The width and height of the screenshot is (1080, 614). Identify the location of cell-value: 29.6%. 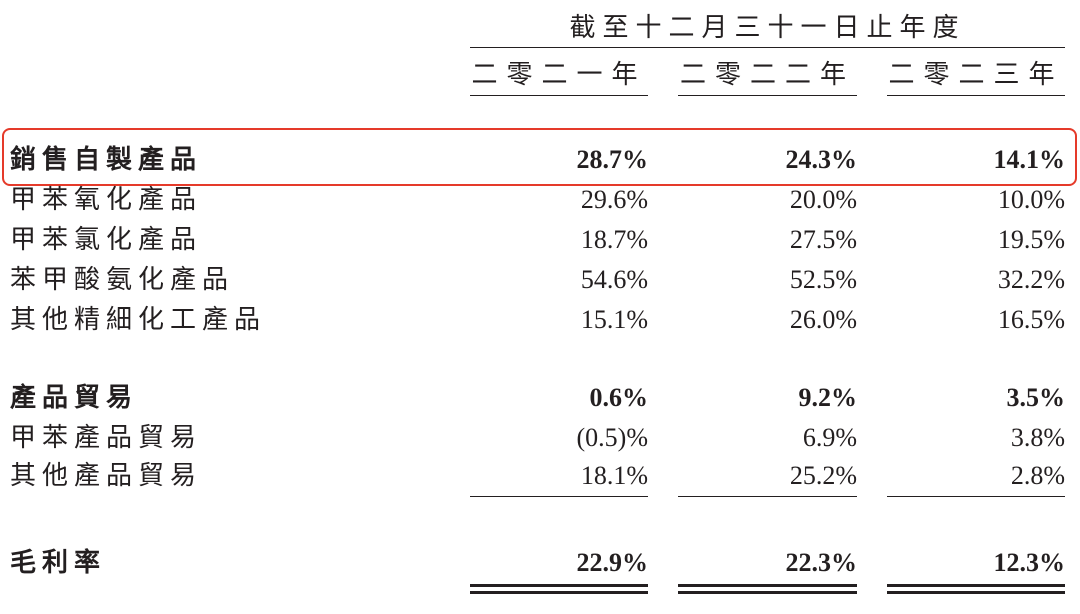
(614, 199).